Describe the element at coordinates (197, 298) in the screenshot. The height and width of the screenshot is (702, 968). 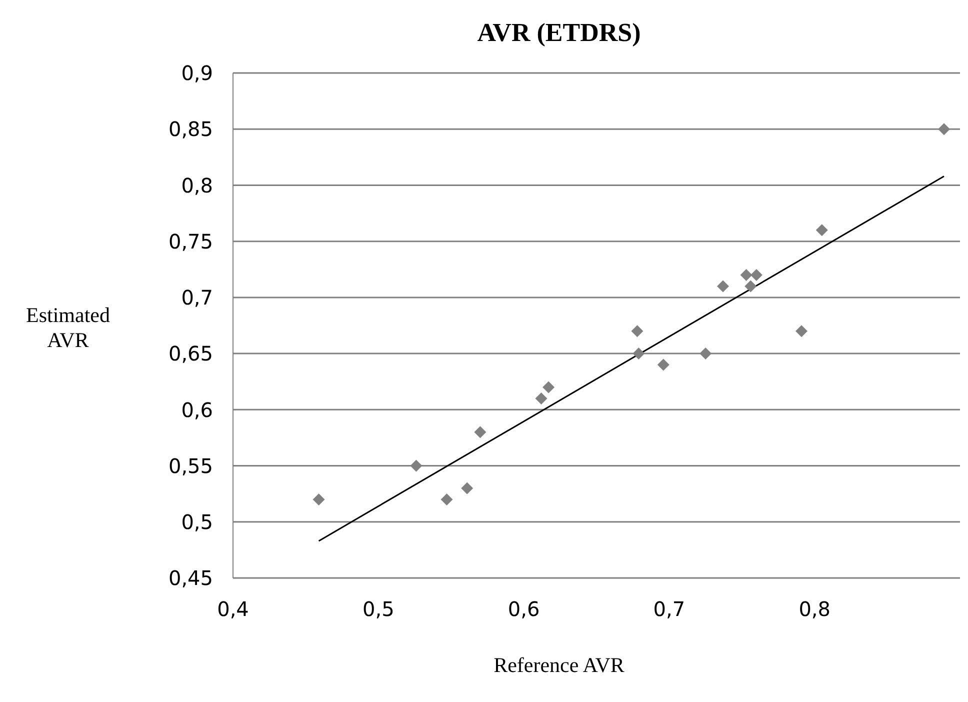
I see `y-tick-label: 0,7` at that location.